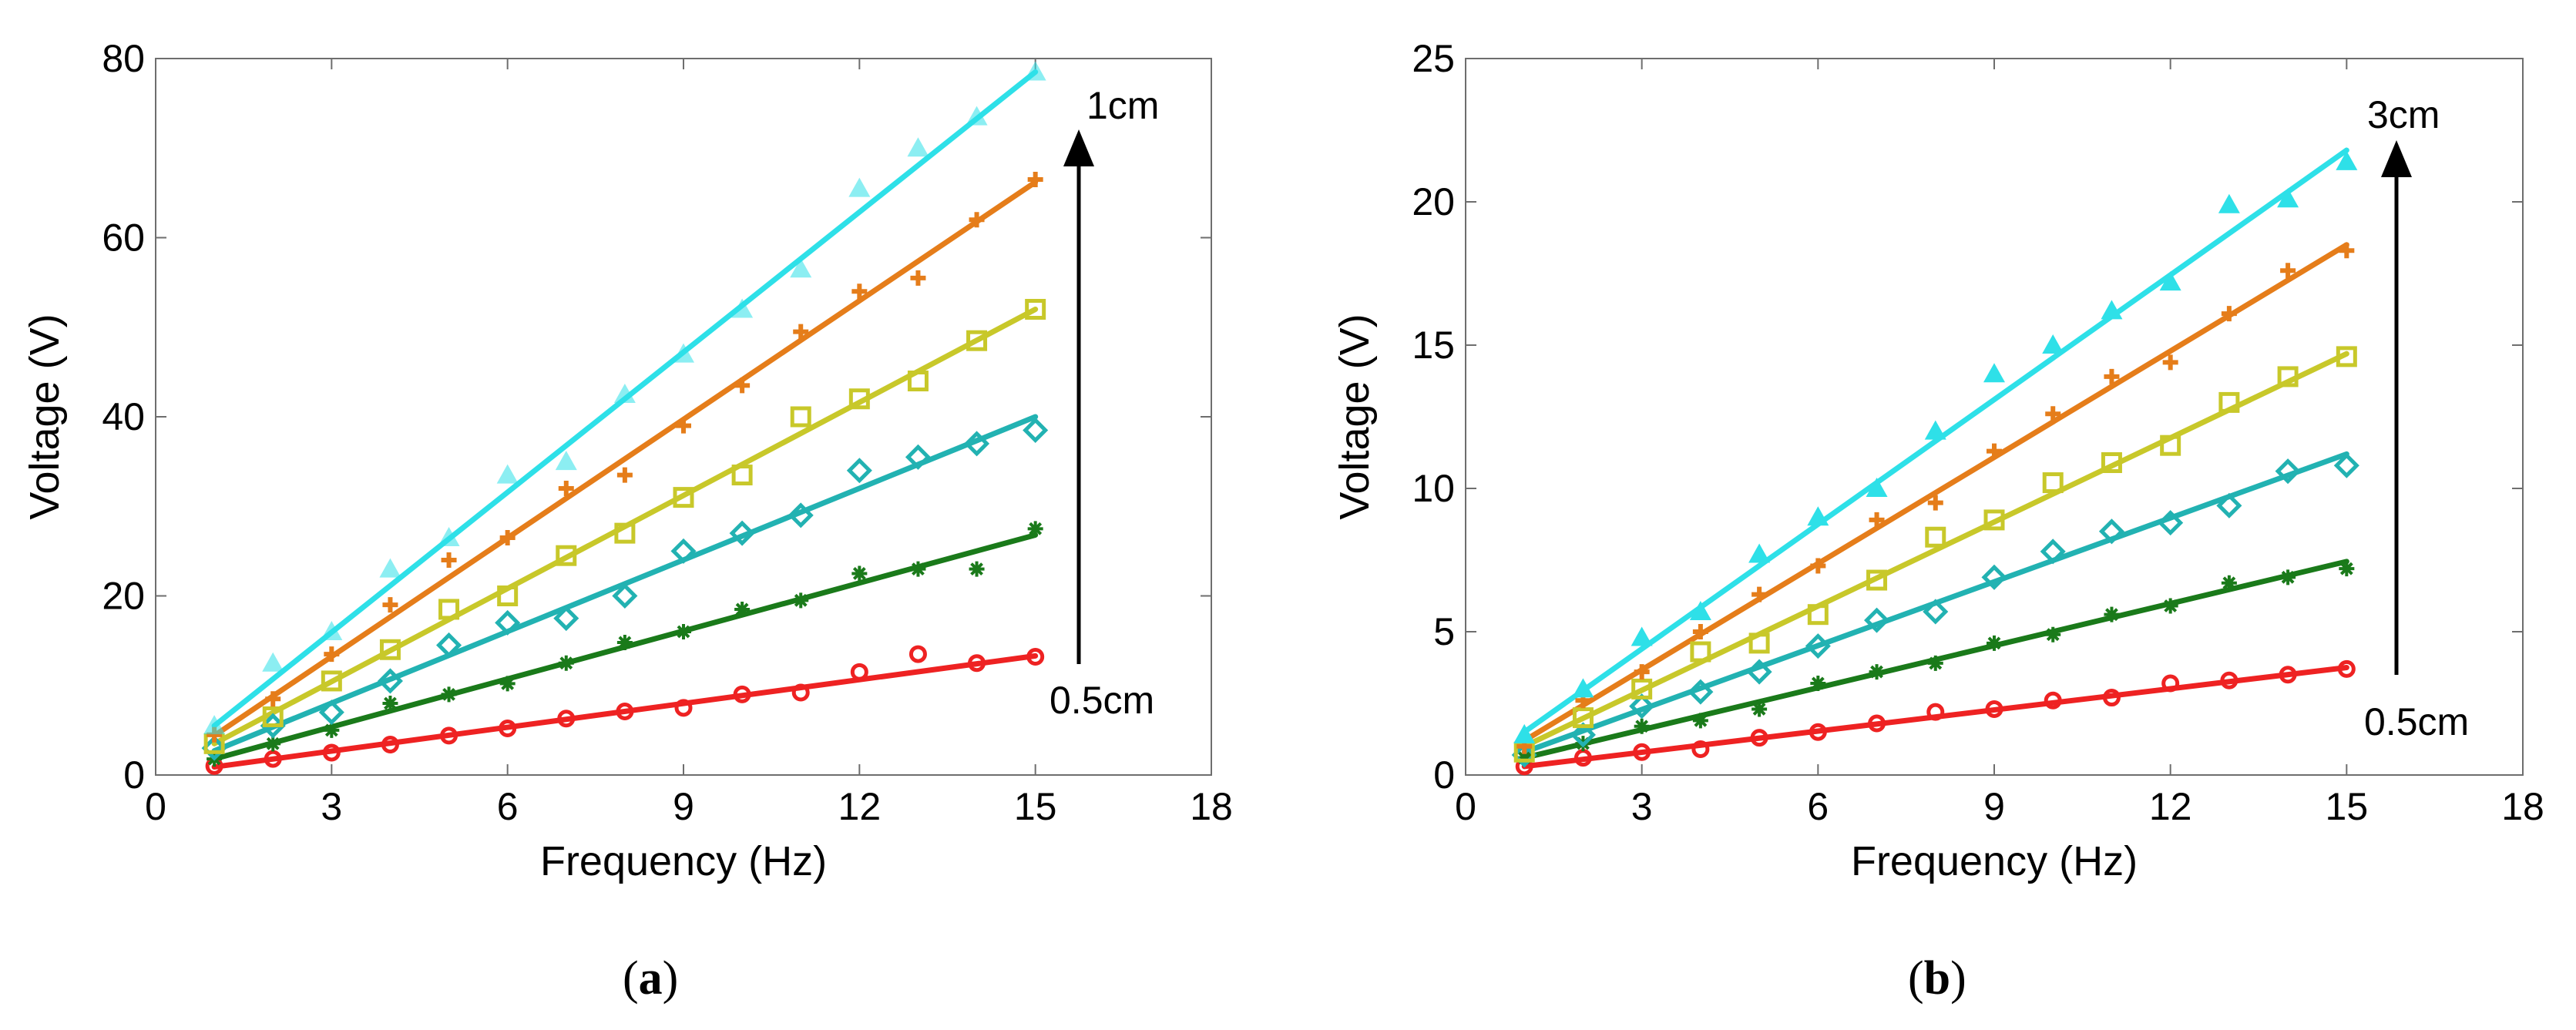 The image size is (2576, 1030). Describe the element at coordinates (1433, 345) in the screenshot. I see `y-tick-label: 15` at that location.